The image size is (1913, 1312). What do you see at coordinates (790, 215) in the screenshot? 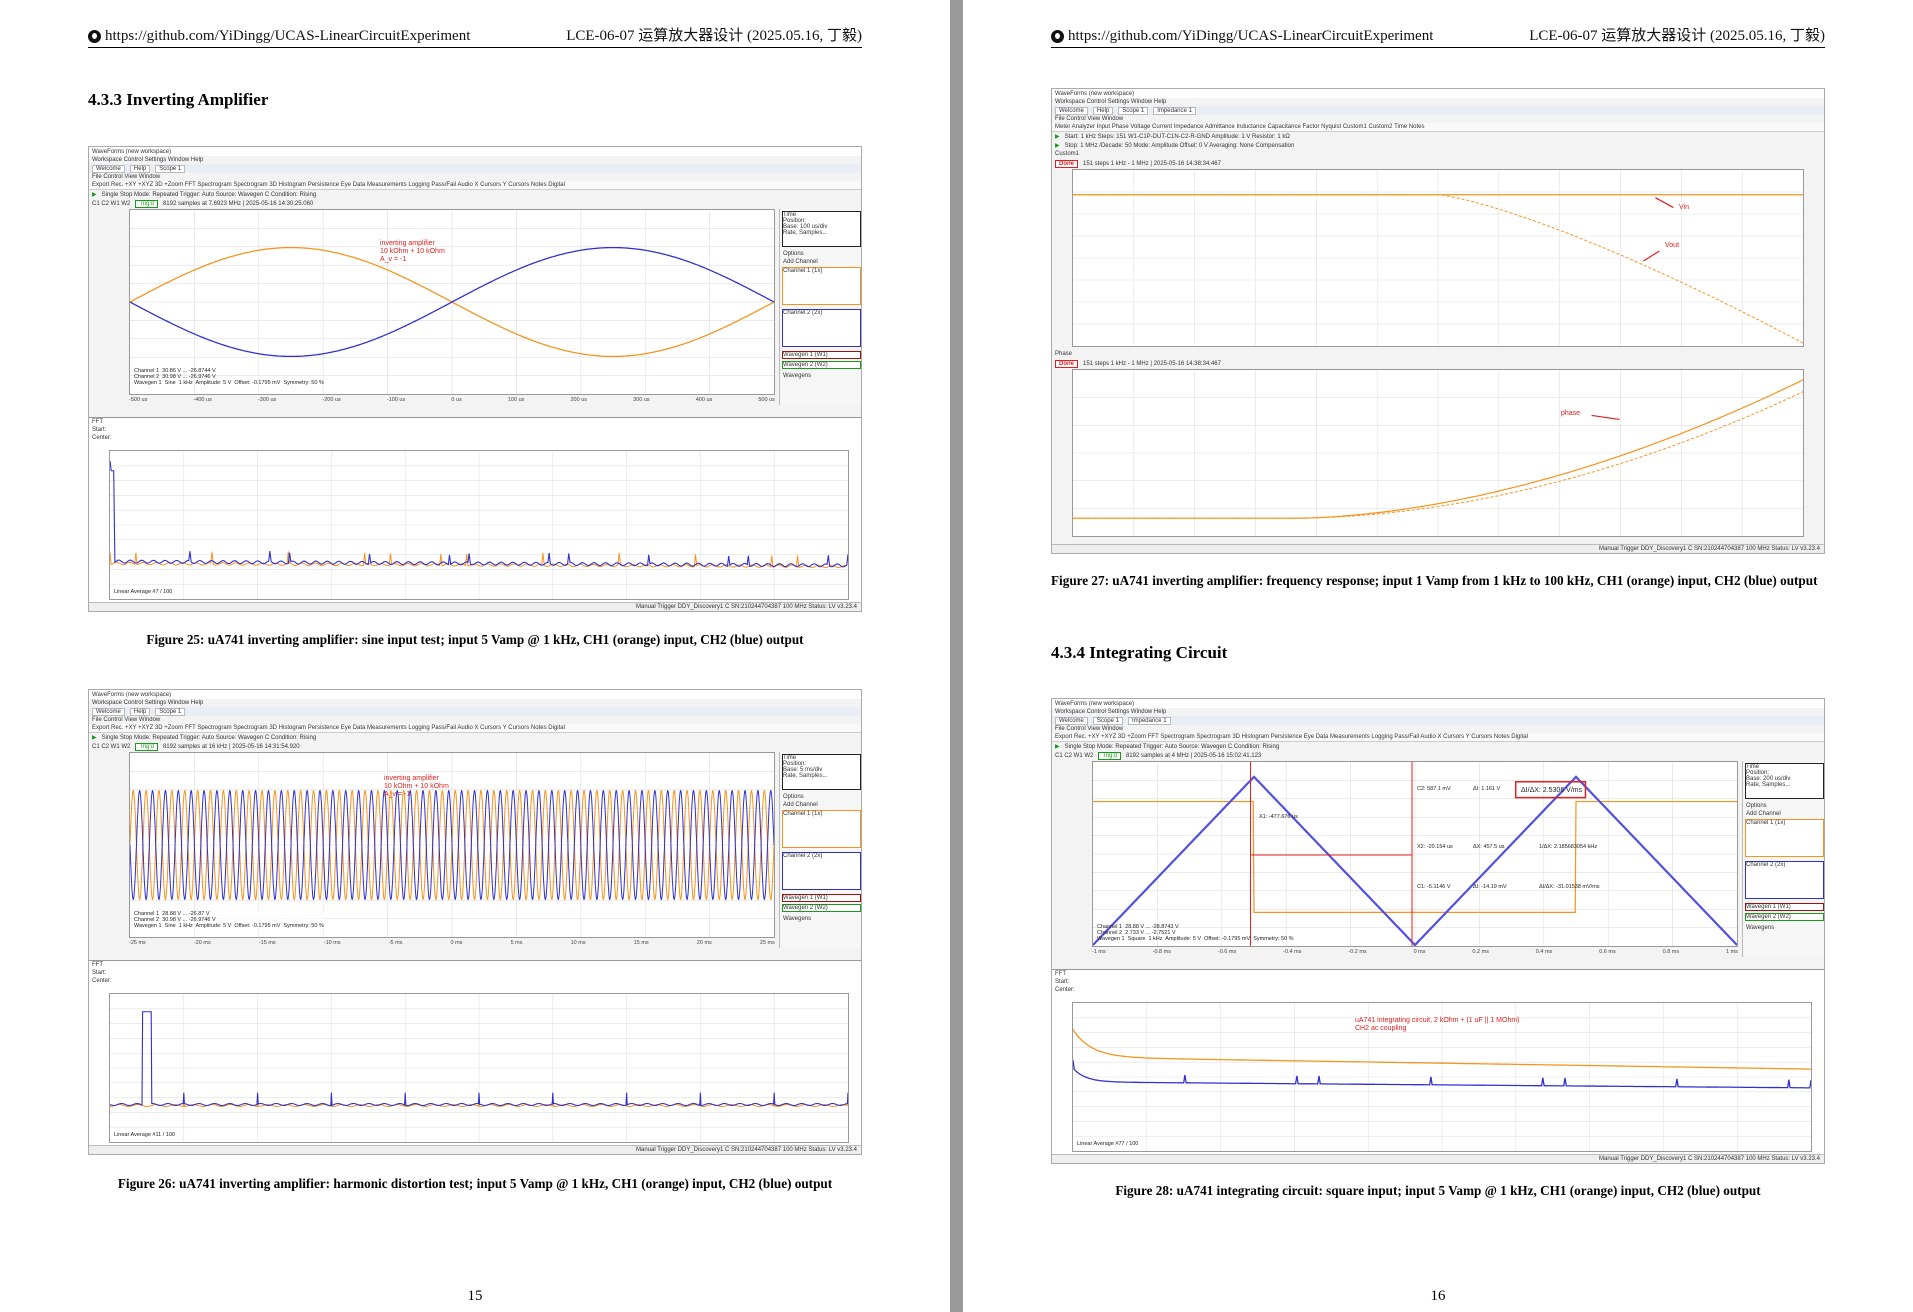
I see `time-label: Time` at bounding box center [790, 215].